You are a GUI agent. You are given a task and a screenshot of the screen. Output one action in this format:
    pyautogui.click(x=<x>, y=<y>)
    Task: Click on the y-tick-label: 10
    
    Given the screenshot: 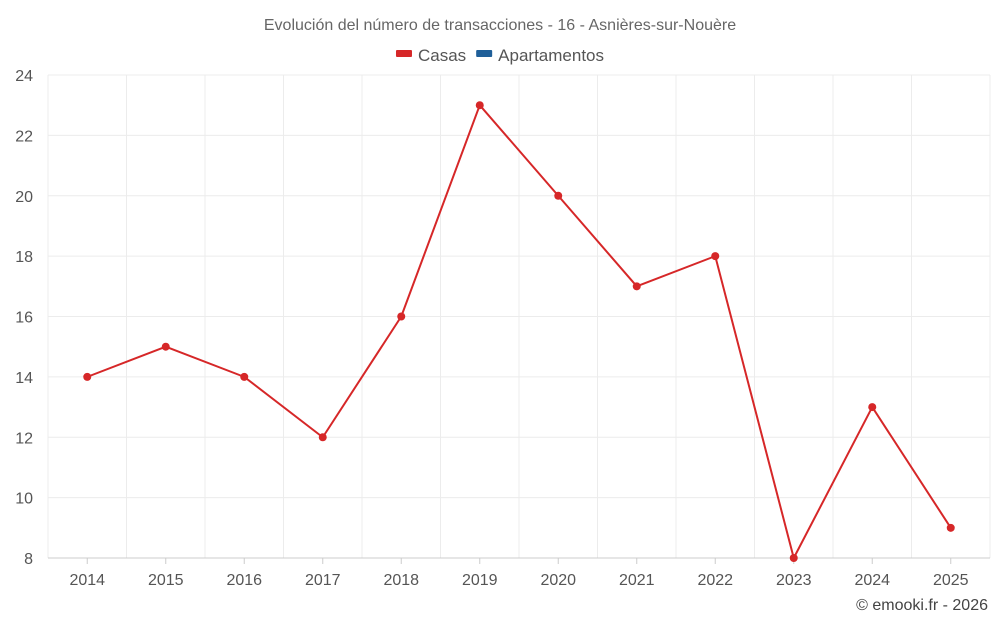 What is the action you would take?
    pyautogui.click(x=24, y=499)
    